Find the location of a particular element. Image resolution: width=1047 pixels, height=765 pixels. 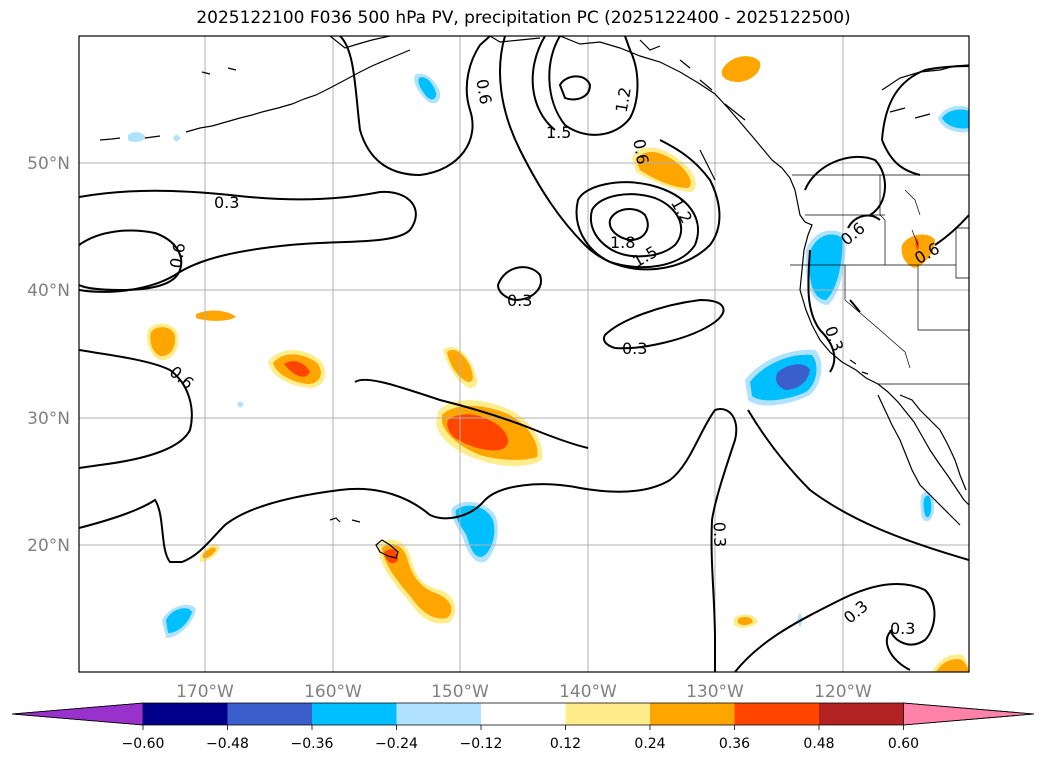

colorbar-tick-label: −0.36 is located at coordinates (312, 744).